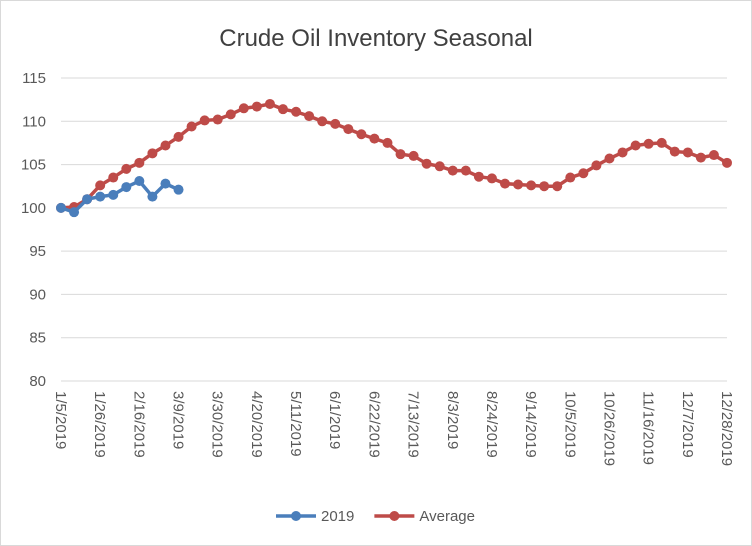 The image size is (752, 546). Describe the element at coordinates (334, 420) in the screenshot. I see `x-tick-label: 6/1/2019` at that location.